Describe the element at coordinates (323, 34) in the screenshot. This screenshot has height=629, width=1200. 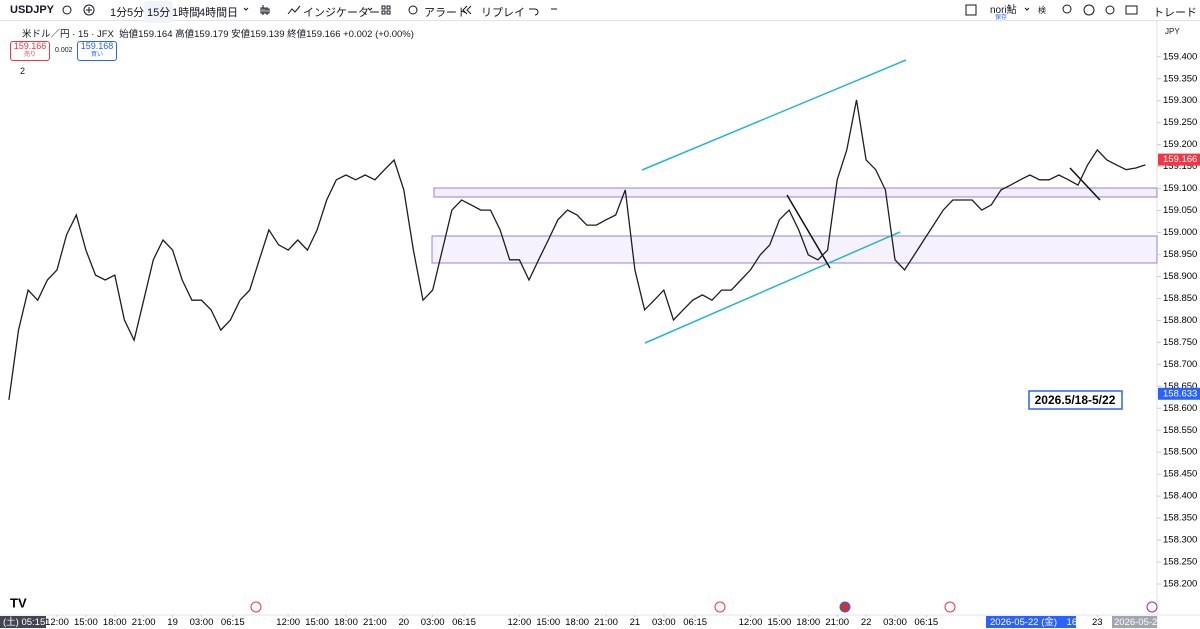
I see `ohlc-value: 159.166` at that location.